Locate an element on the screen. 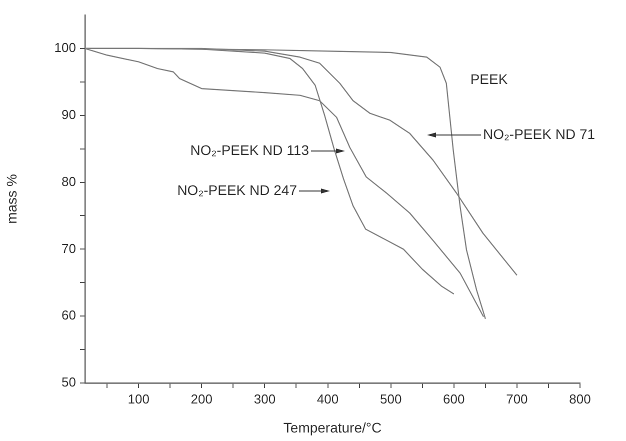 This screenshot has height=441, width=626. annotation: NO₂-PEEK ND 71 is located at coordinates (539, 134).